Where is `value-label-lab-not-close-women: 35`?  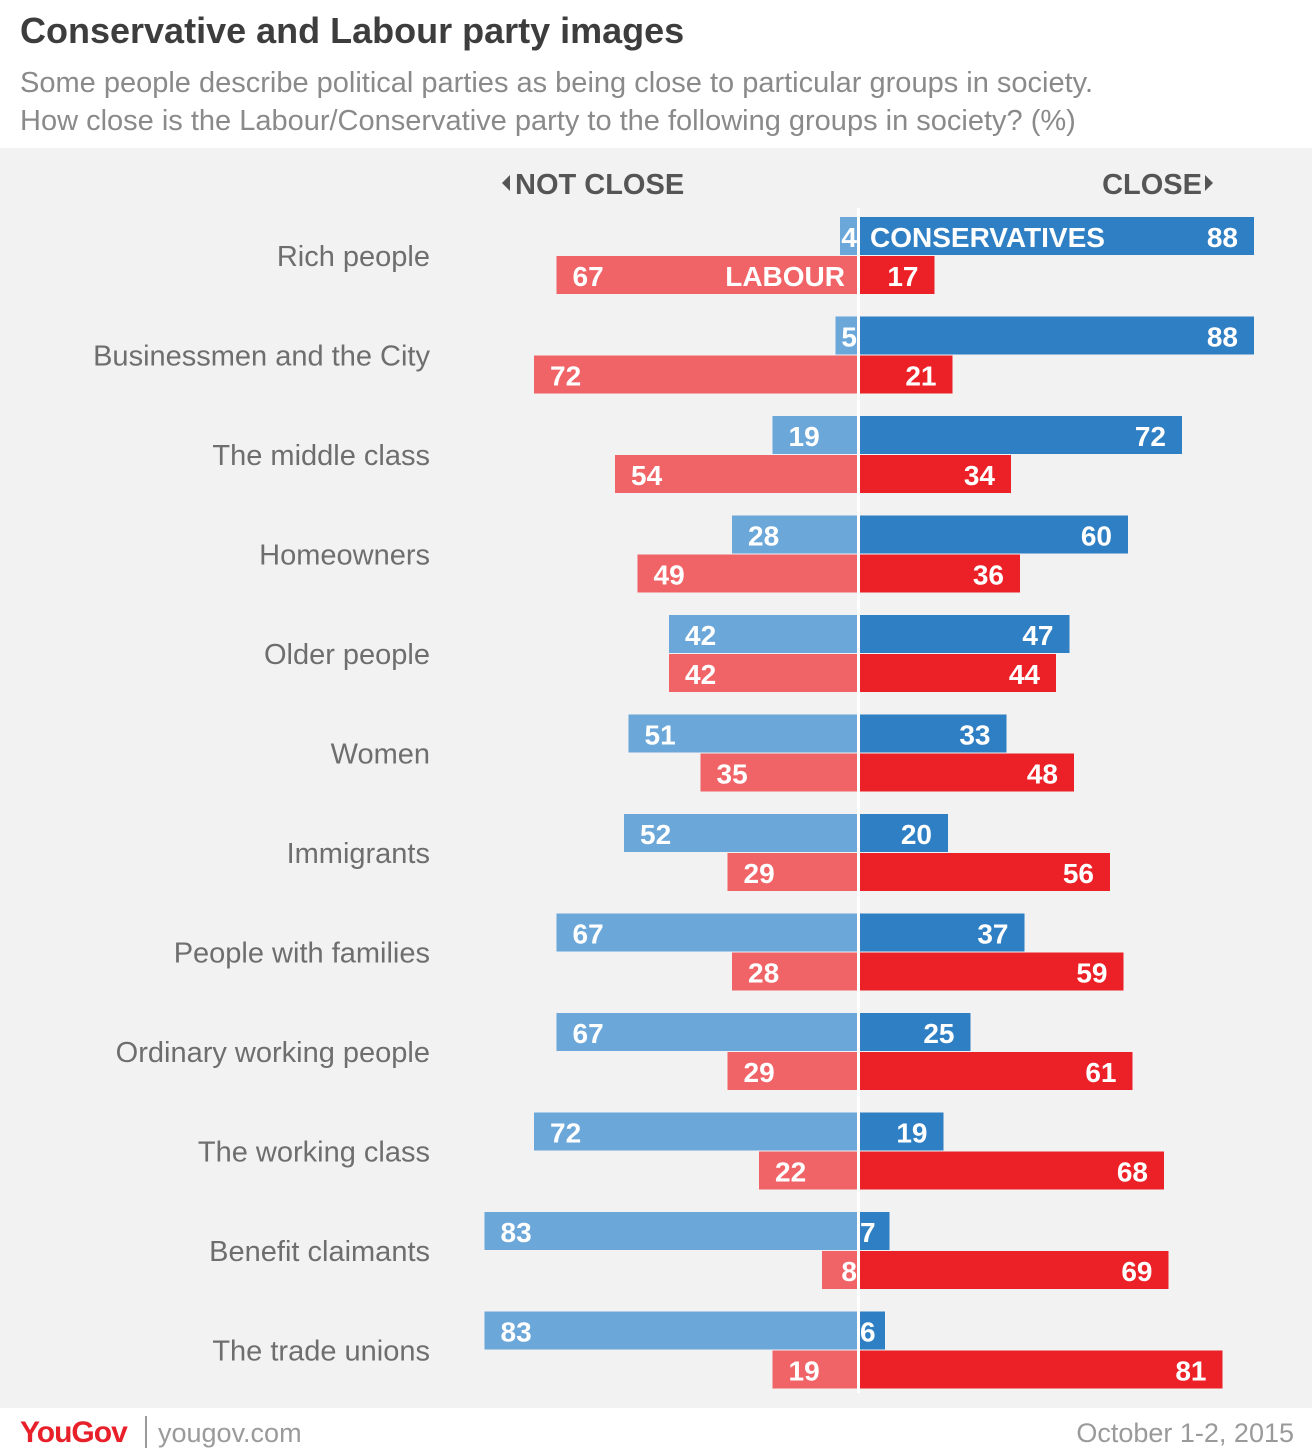
value-label-lab-not-close-women: 35 is located at coordinates (732, 774).